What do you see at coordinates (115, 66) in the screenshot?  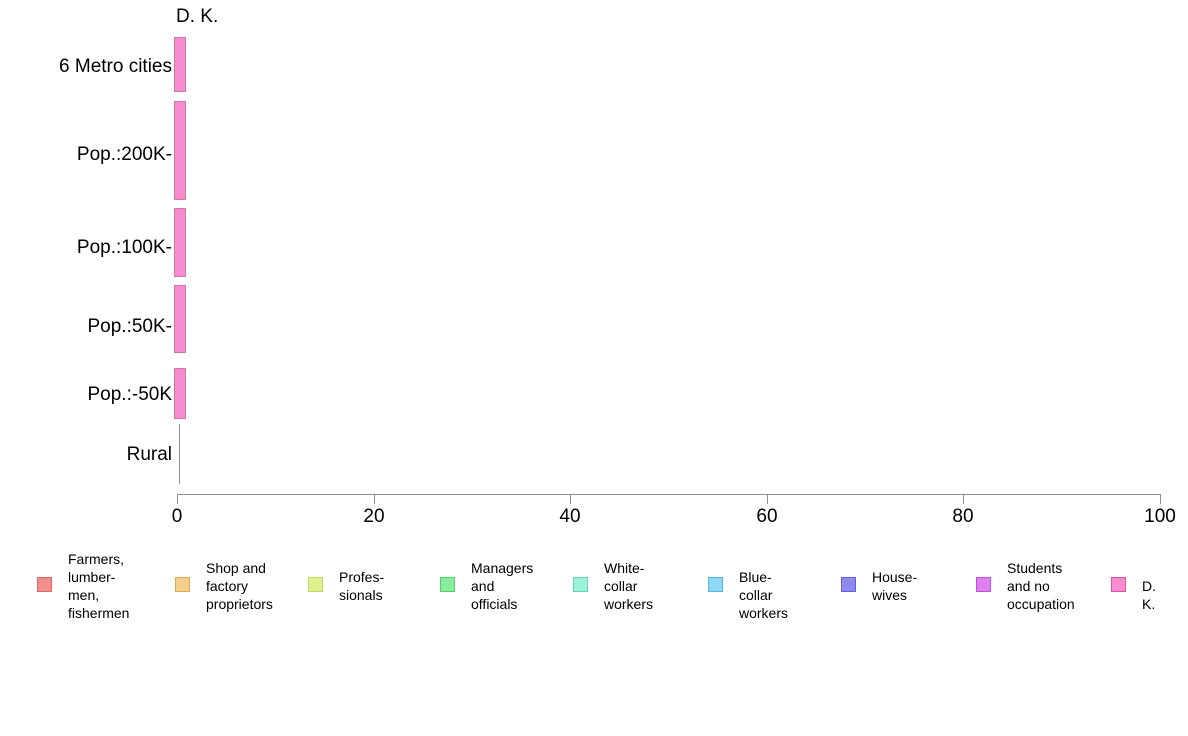 I see `y-axis-label-metro: 6 Metro cities` at bounding box center [115, 66].